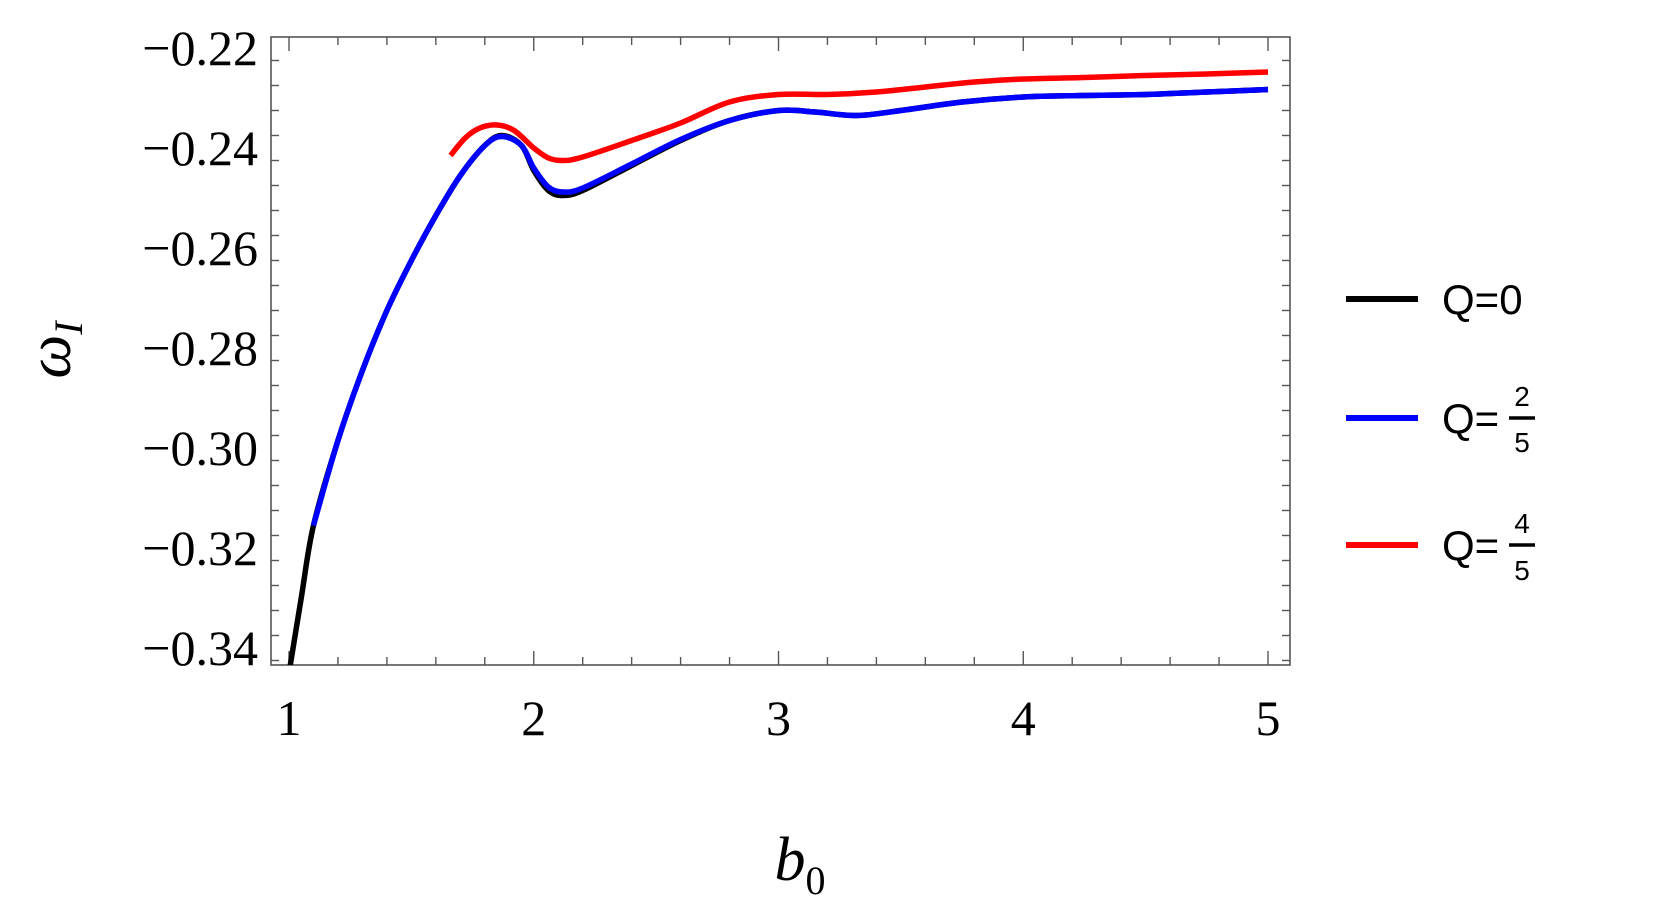 The height and width of the screenshot is (907, 1661). Describe the element at coordinates (200, 248) in the screenshot. I see `y-tick-label: −0.26` at that location.